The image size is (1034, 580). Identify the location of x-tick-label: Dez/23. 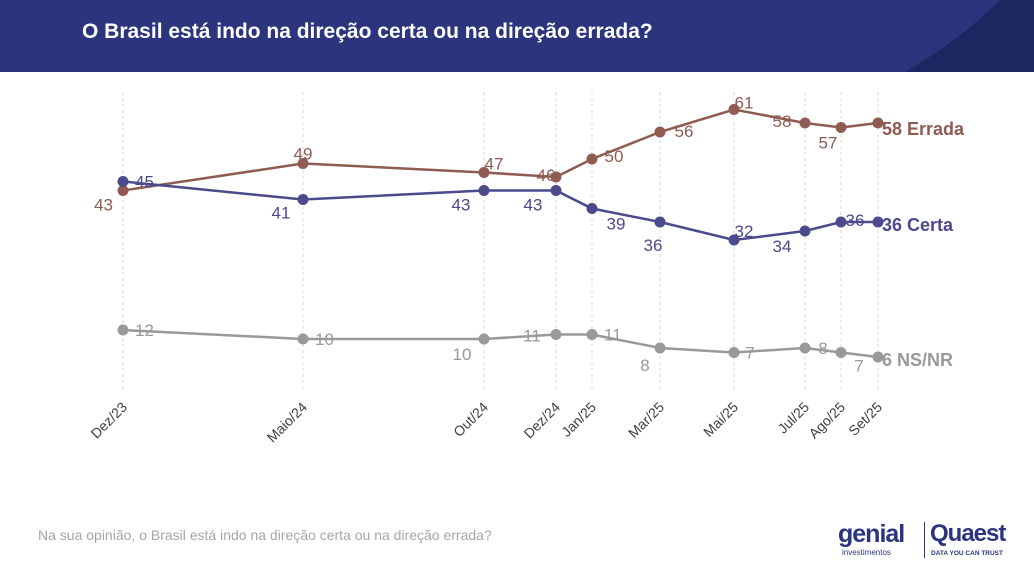
(108, 420).